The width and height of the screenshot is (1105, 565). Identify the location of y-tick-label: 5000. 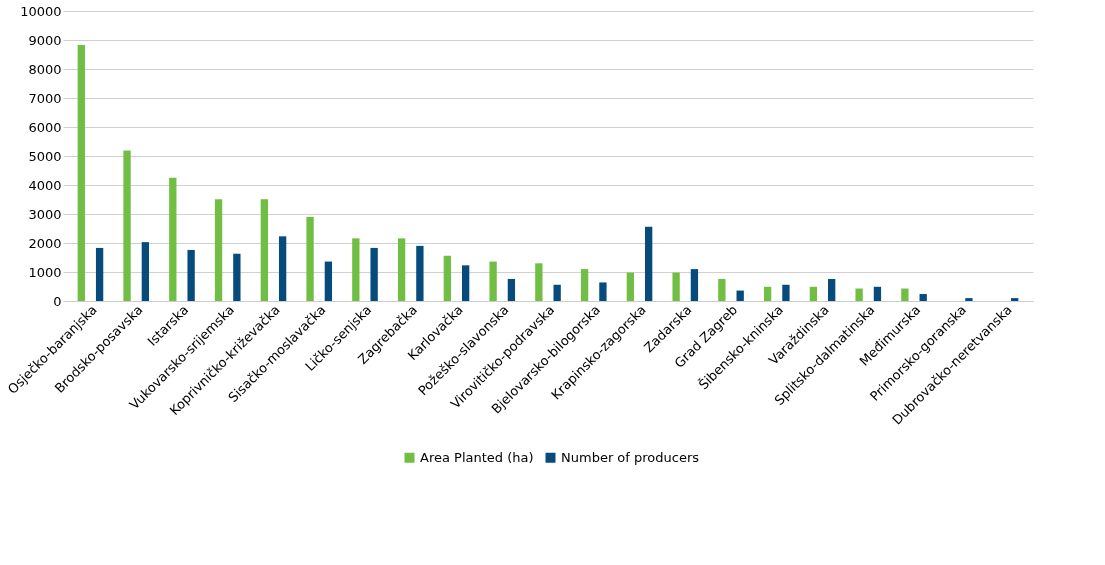
(45, 156).